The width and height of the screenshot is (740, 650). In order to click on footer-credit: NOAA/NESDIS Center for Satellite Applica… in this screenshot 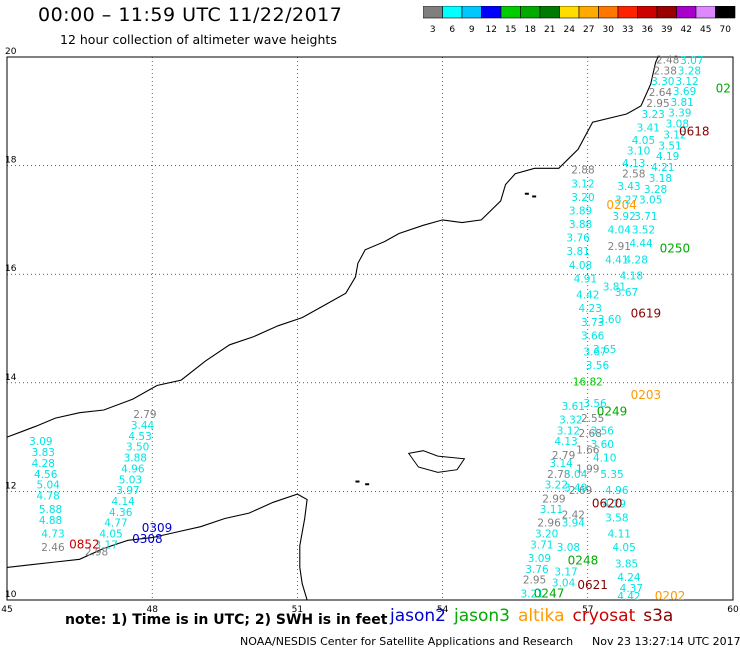, I will do `click(407, 641)`.